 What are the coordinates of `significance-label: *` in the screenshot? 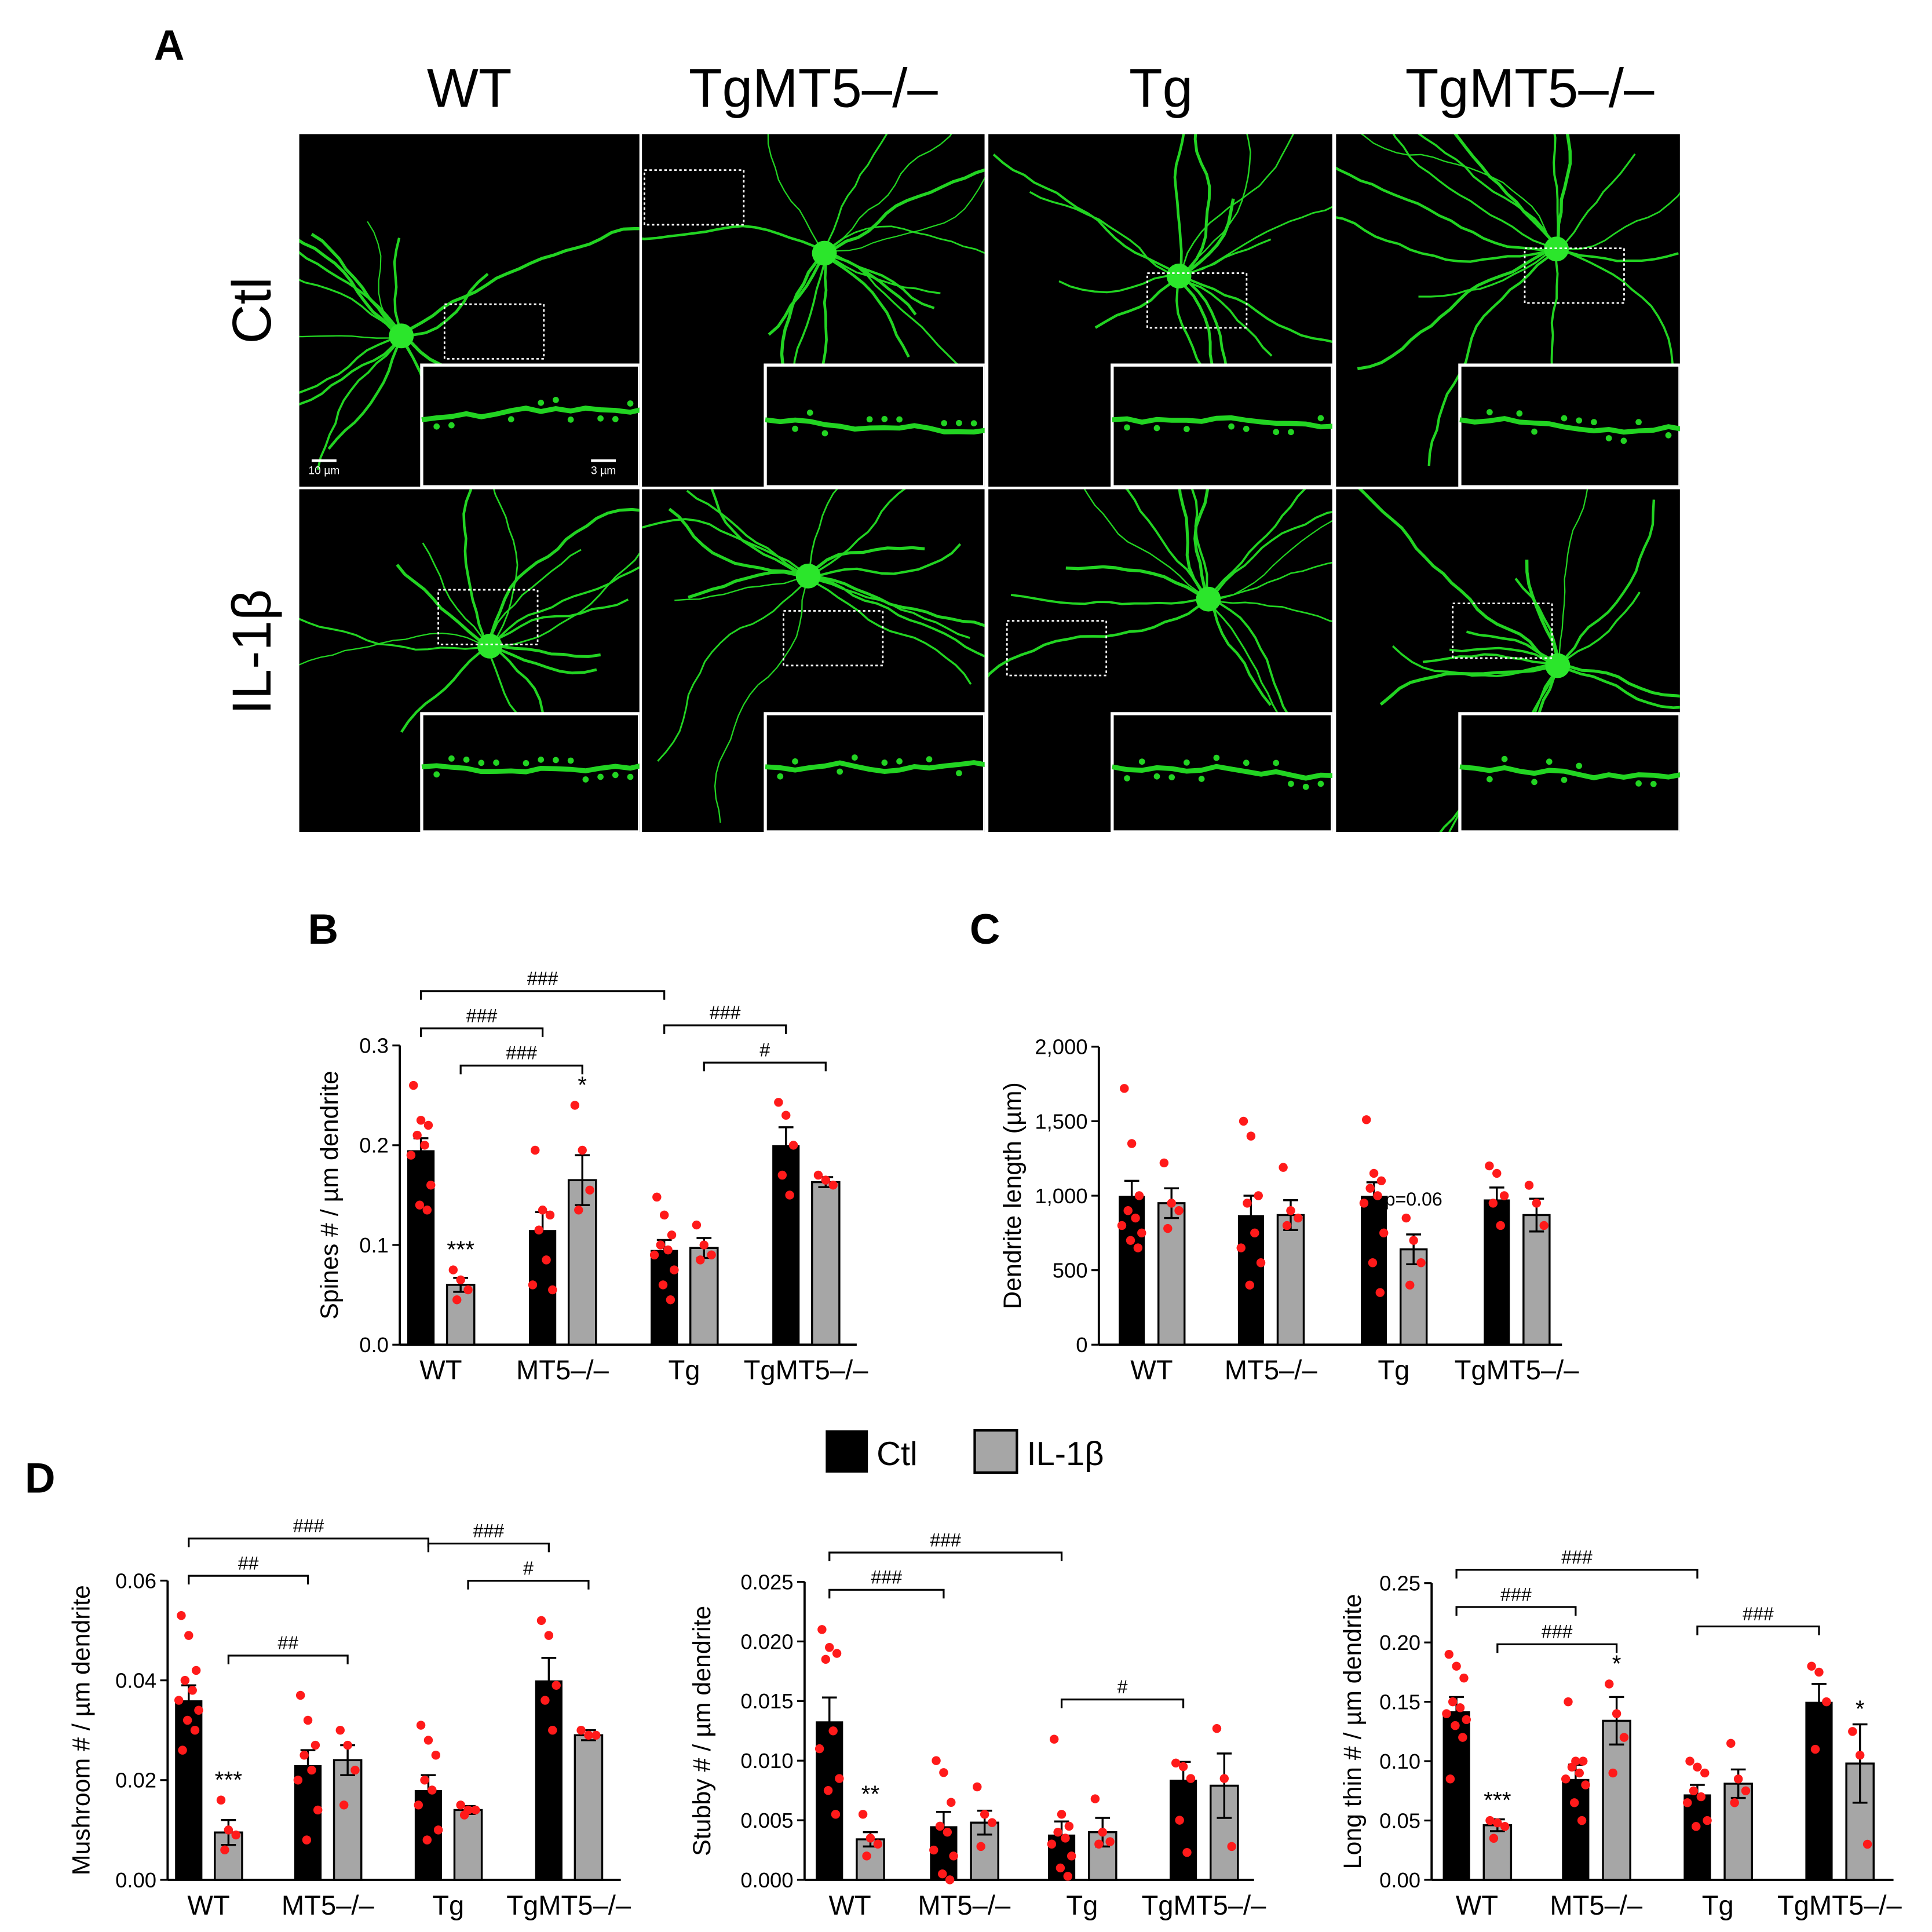 It's located at (1617, 1664).